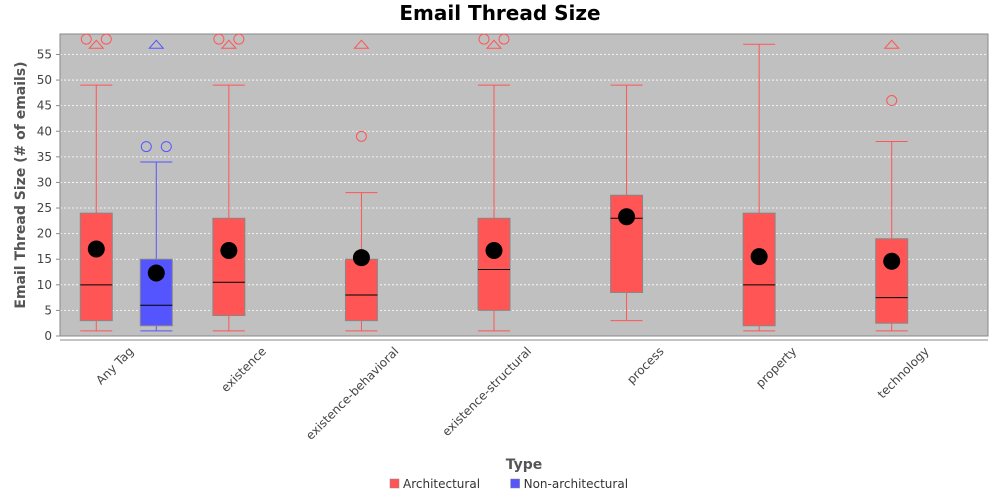  I want to click on x-axis-label: Type, so click(524, 465).